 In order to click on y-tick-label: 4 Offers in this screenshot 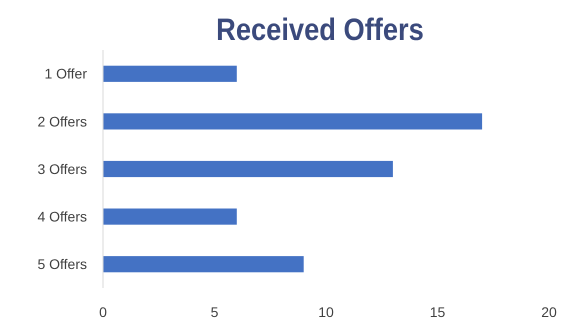, I will do `click(62, 216)`.